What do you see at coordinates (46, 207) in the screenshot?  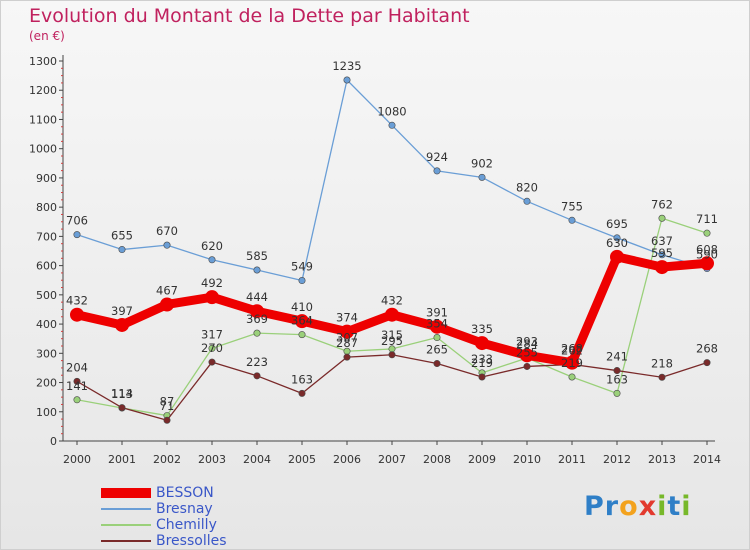 I see `y-tick-label: 800` at bounding box center [46, 207].